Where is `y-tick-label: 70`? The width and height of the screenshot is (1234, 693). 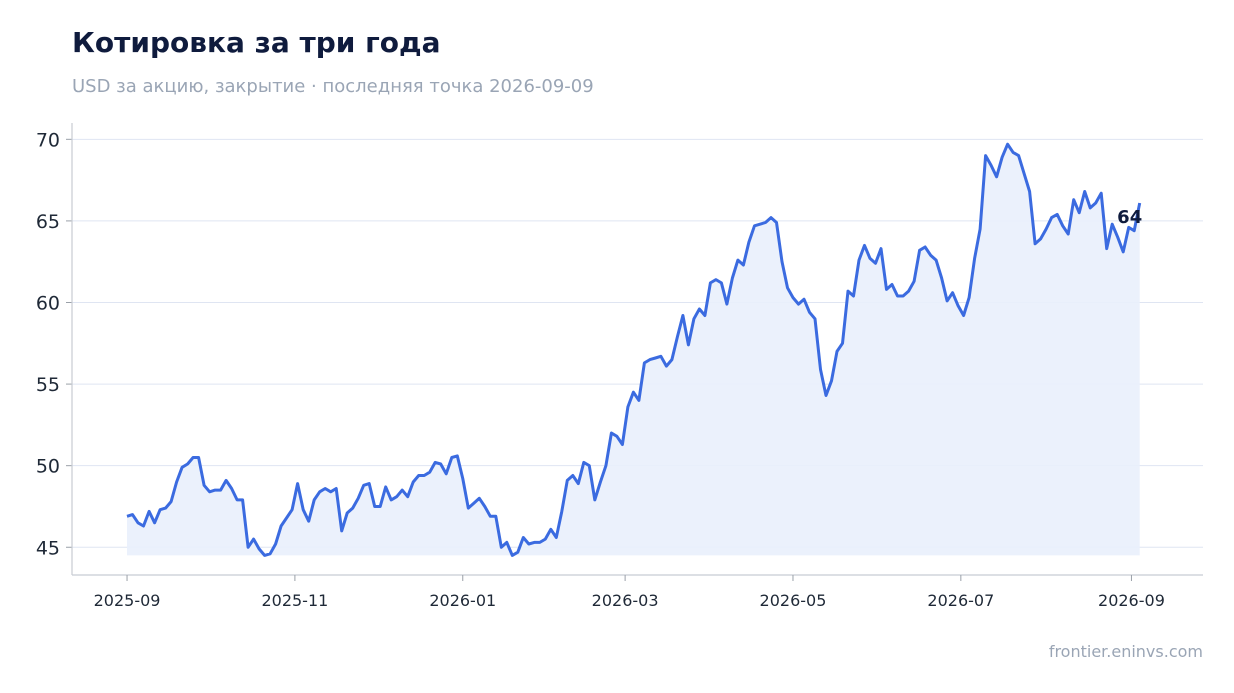 y-tick-label: 70 is located at coordinates (48, 140).